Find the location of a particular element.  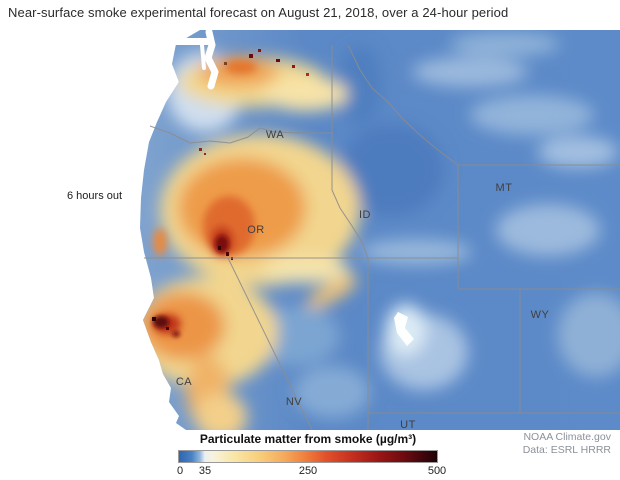

fire-hotspots is located at coordinates (230, 189).